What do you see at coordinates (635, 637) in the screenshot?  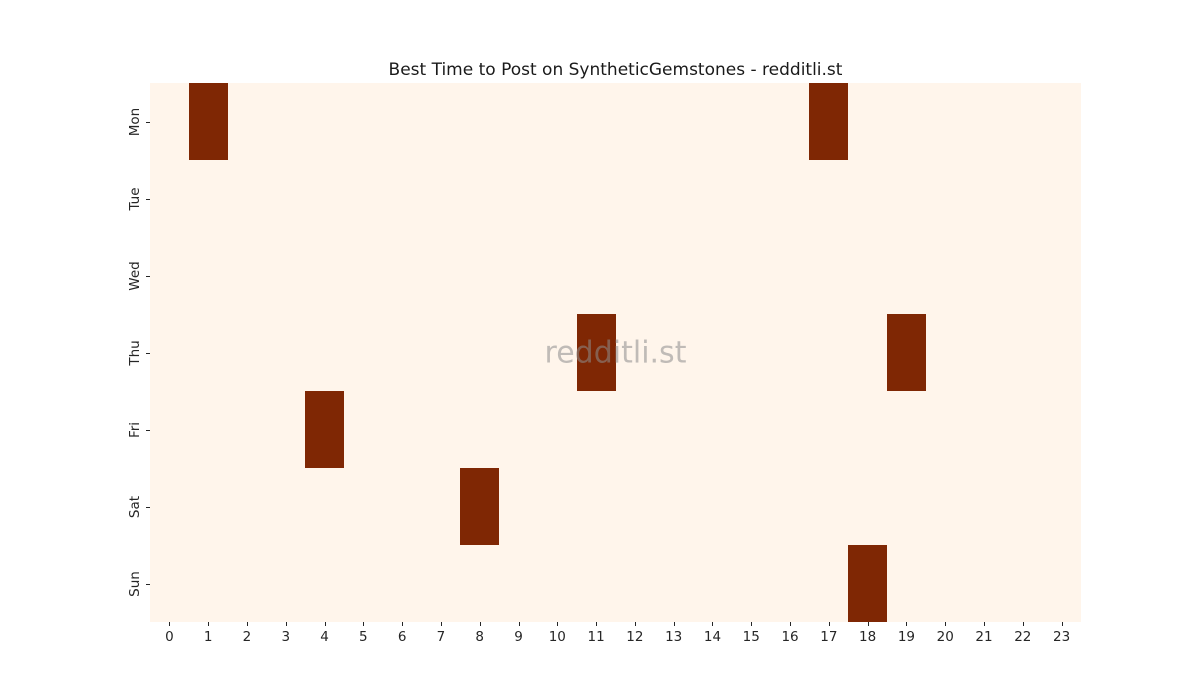 I see `x-tick-label: 12` at bounding box center [635, 637].